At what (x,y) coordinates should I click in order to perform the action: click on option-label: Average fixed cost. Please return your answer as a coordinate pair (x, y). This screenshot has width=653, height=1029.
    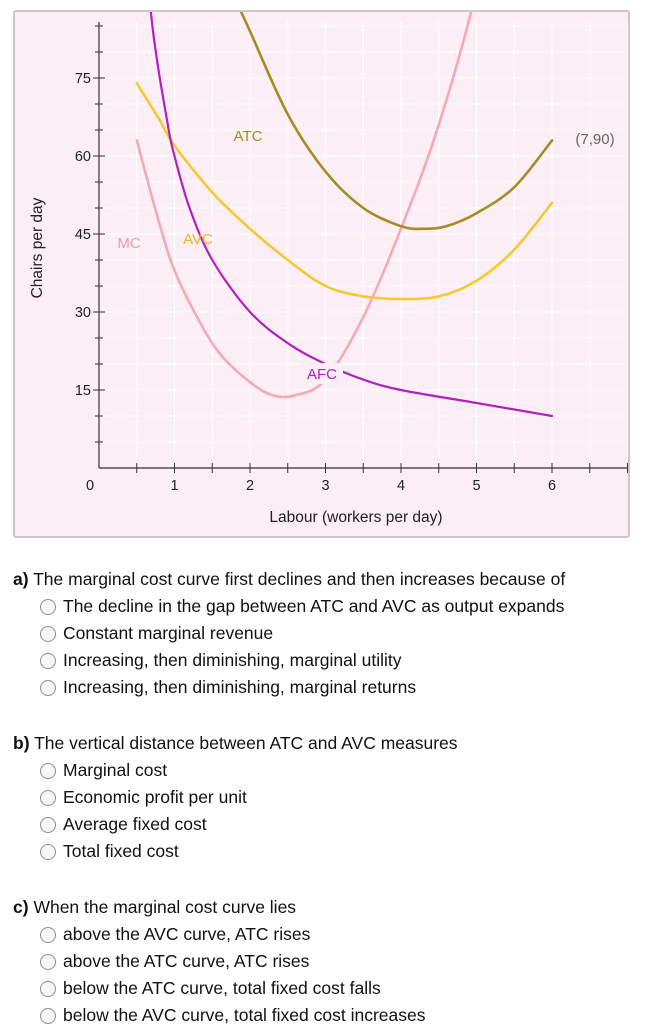
    Looking at the image, I should click on (135, 824).